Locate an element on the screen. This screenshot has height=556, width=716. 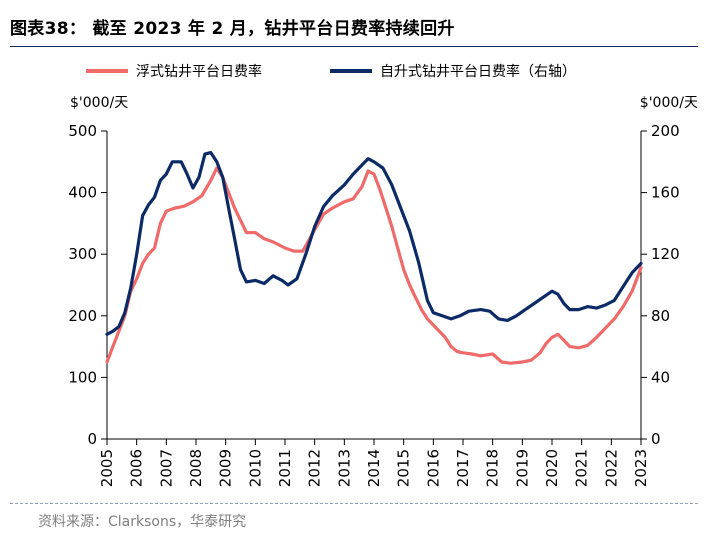
source-note: 资料来源：Clarksons，华泰研究 is located at coordinates (142, 522).